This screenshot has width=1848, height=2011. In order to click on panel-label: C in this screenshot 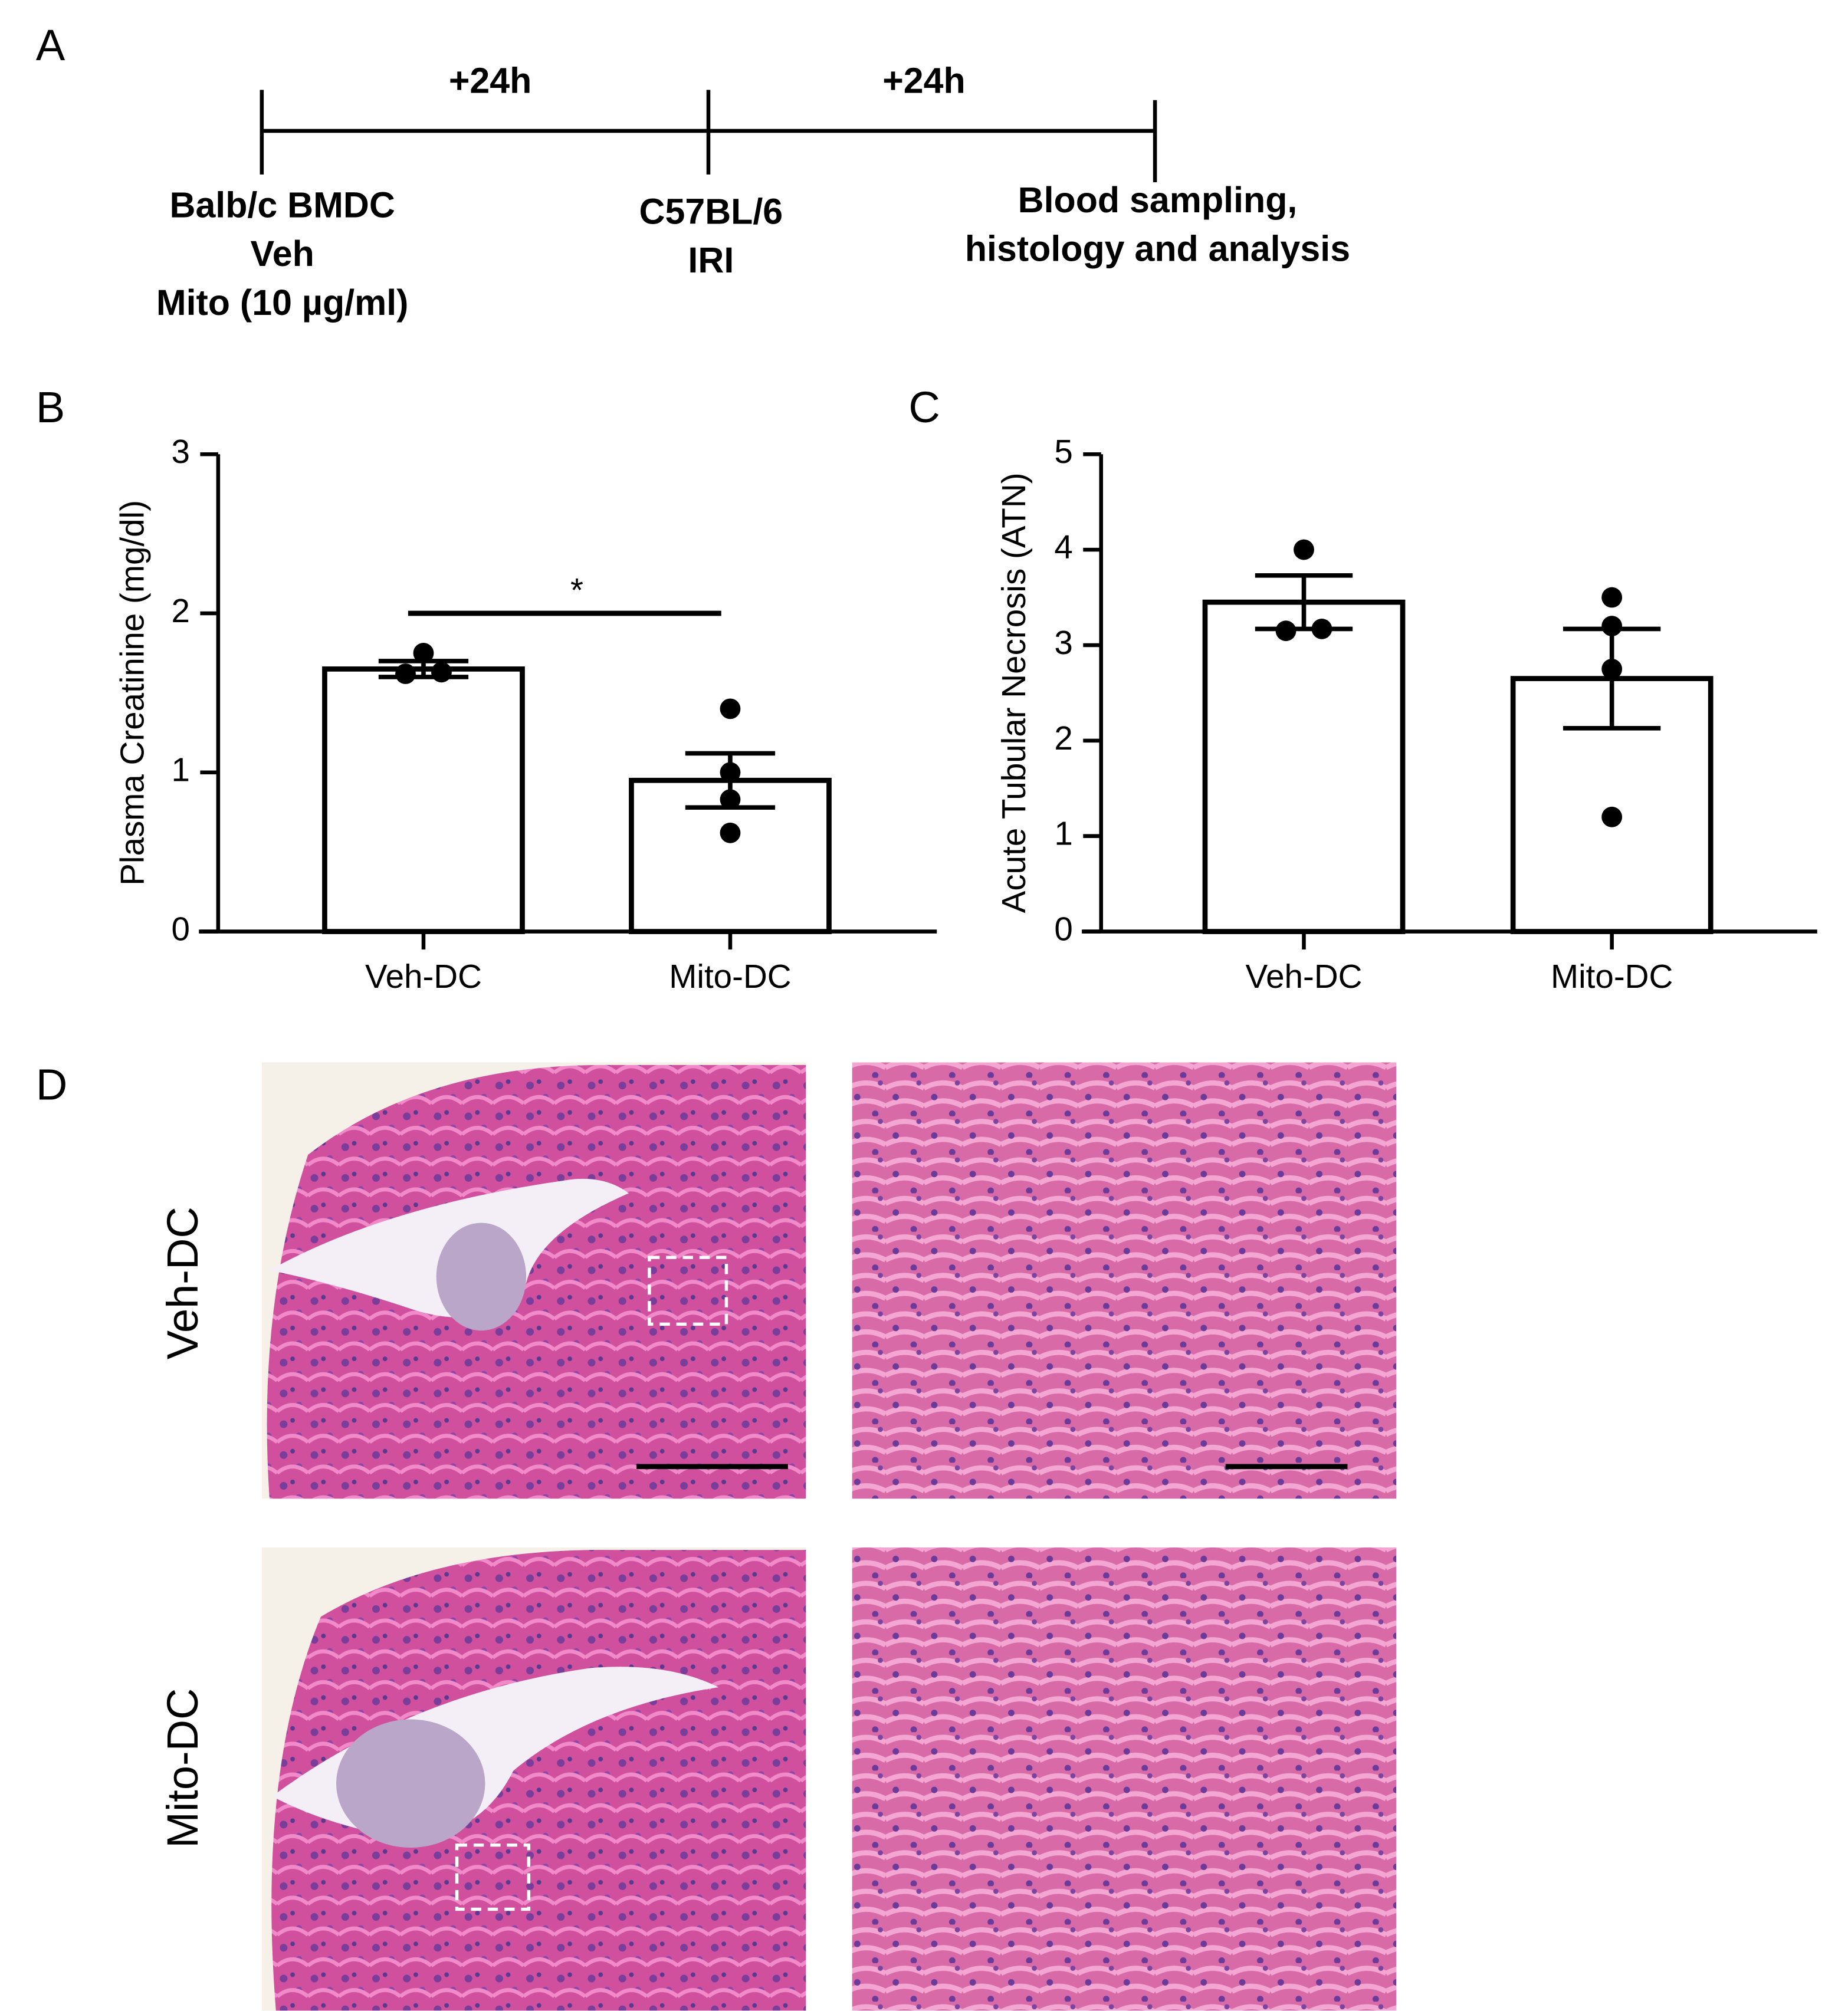, I will do `click(924, 407)`.